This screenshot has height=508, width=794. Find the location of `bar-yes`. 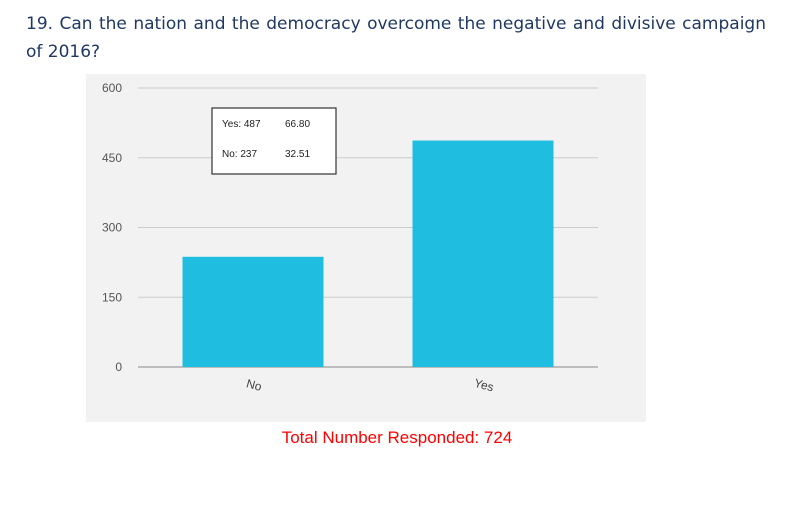

bar-yes is located at coordinates (483, 253).